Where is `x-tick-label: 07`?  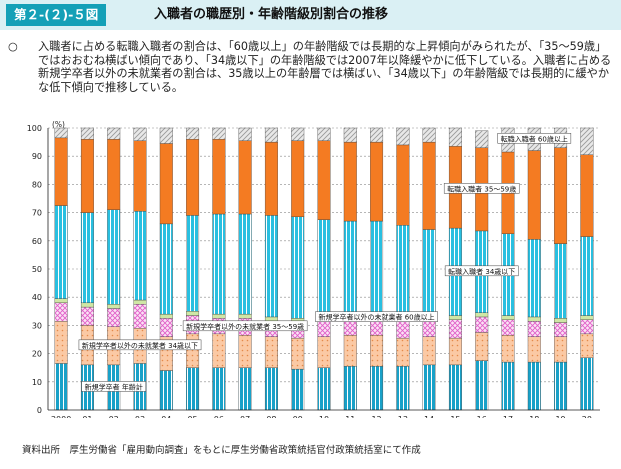
x-tick-label: 07 is located at coordinates (245, 416).